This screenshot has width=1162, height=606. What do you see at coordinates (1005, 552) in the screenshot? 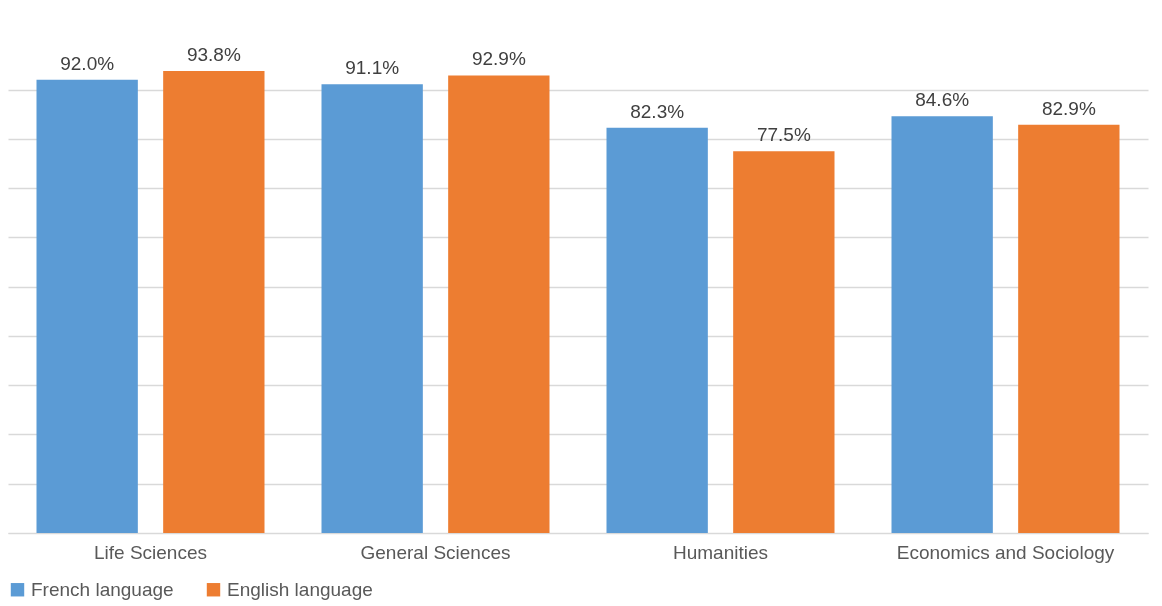
I see `x-tick-label: Economics and Sociology` at bounding box center [1005, 552].